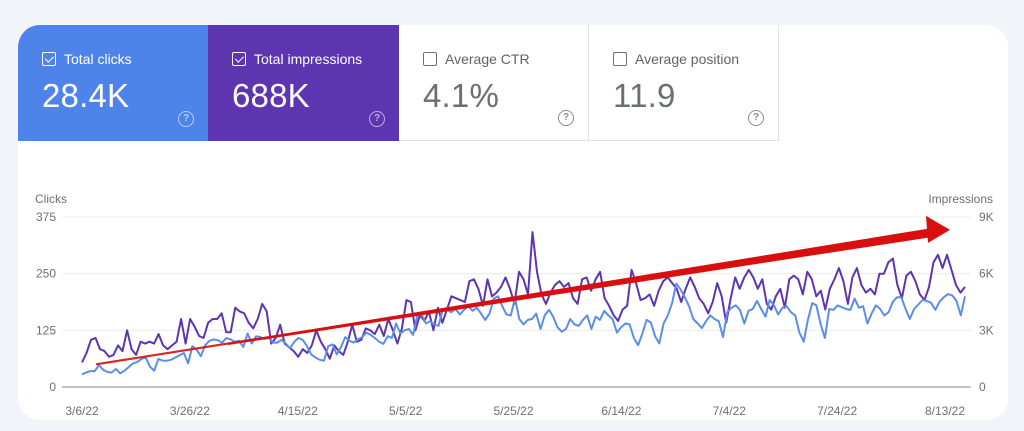 This screenshot has width=1024, height=431. I want to click on right-axis-label: Impressions, so click(960, 199).